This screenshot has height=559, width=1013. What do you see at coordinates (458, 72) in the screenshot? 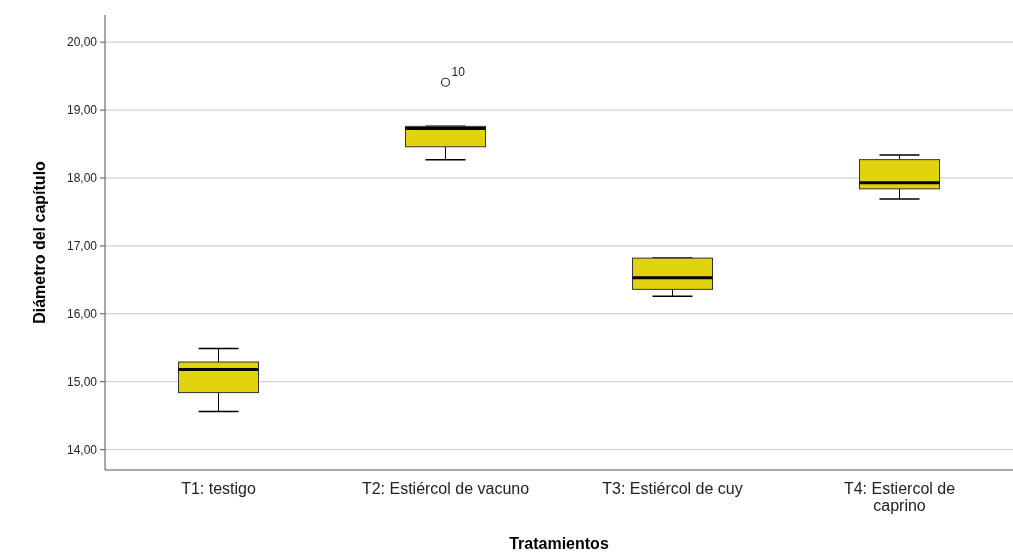
I see `annotation: 10` at bounding box center [458, 72].